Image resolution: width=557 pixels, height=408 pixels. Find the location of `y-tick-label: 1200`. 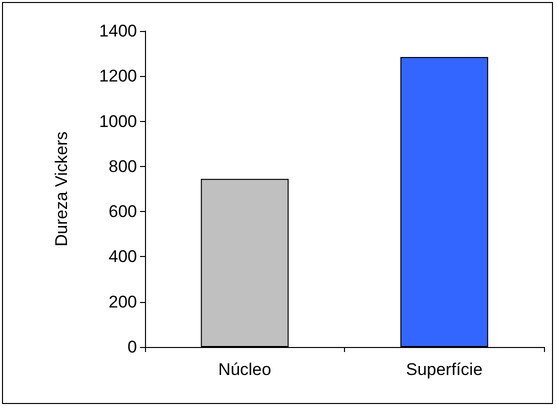

y-tick-label: 1200 is located at coordinates (118, 76).